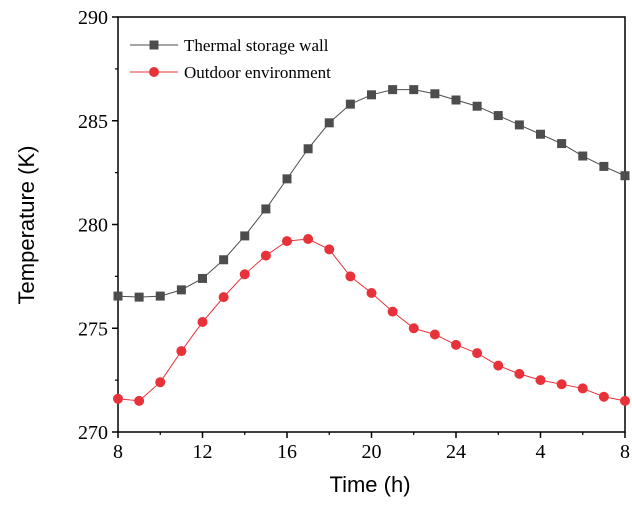  What do you see at coordinates (541, 452) in the screenshot?
I see `x-tick-label: 4` at bounding box center [541, 452].